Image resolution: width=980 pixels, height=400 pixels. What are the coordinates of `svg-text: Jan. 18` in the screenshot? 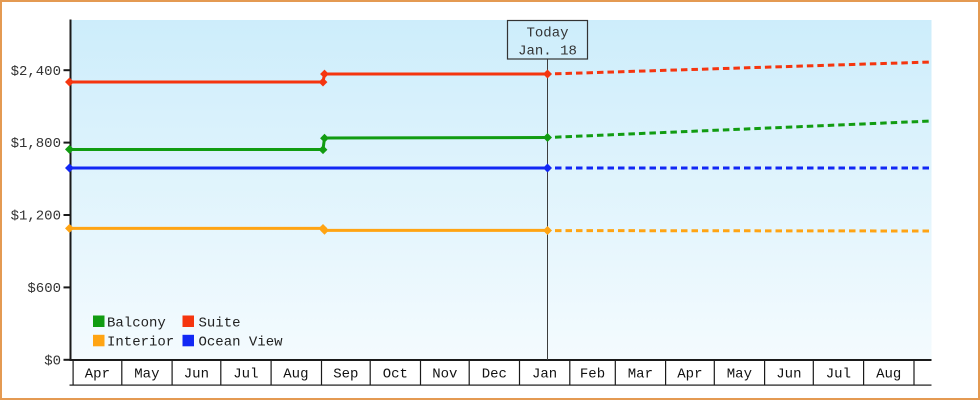 It's located at (547, 52).